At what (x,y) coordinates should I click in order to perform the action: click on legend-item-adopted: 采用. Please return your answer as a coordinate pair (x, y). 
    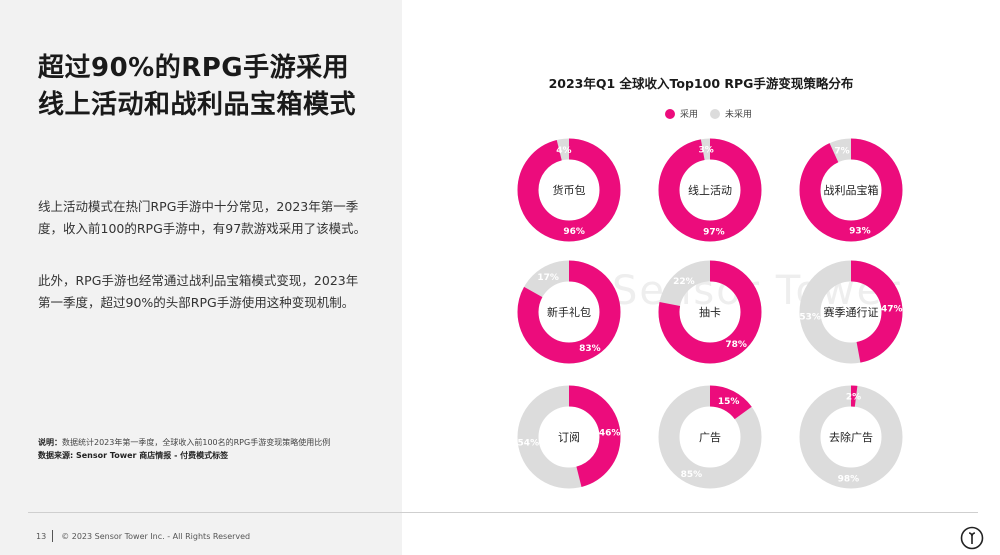
    Looking at the image, I should click on (681, 113).